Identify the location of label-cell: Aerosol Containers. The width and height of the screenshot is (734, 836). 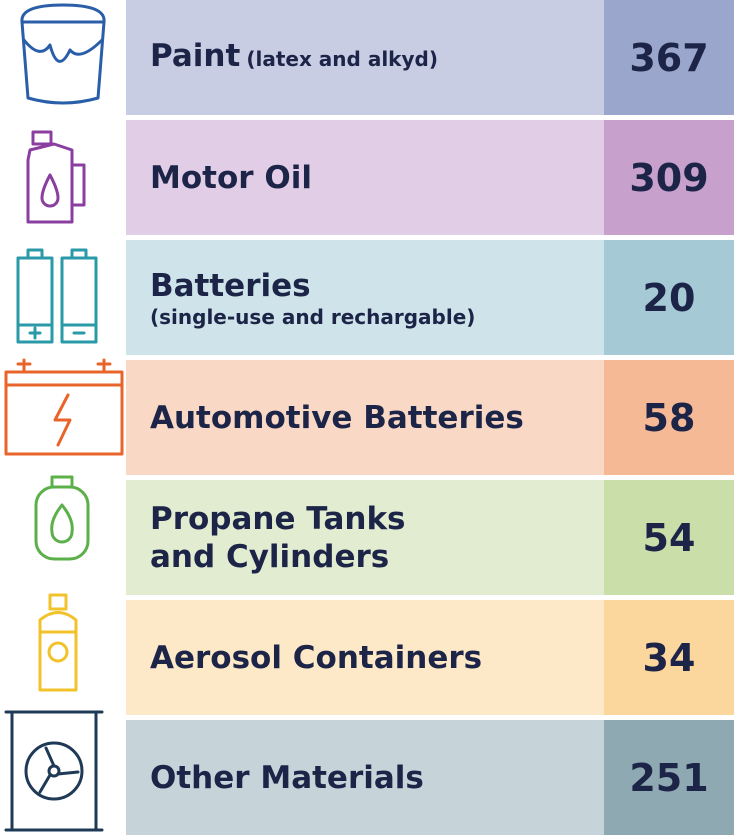
(365, 657).